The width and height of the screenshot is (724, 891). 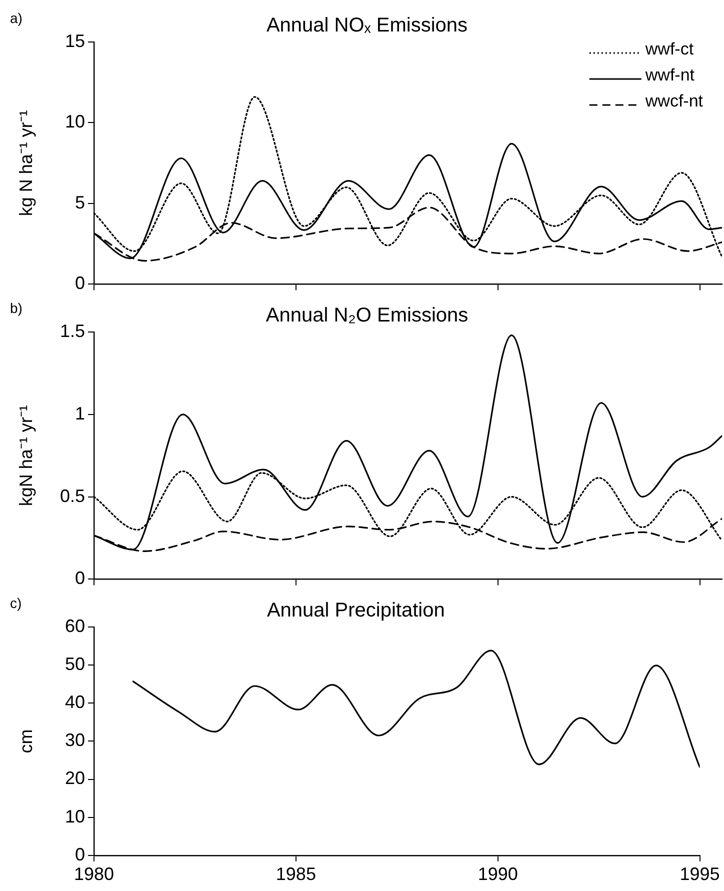 What do you see at coordinates (16, 18) in the screenshot?
I see `text: a)` at bounding box center [16, 18].